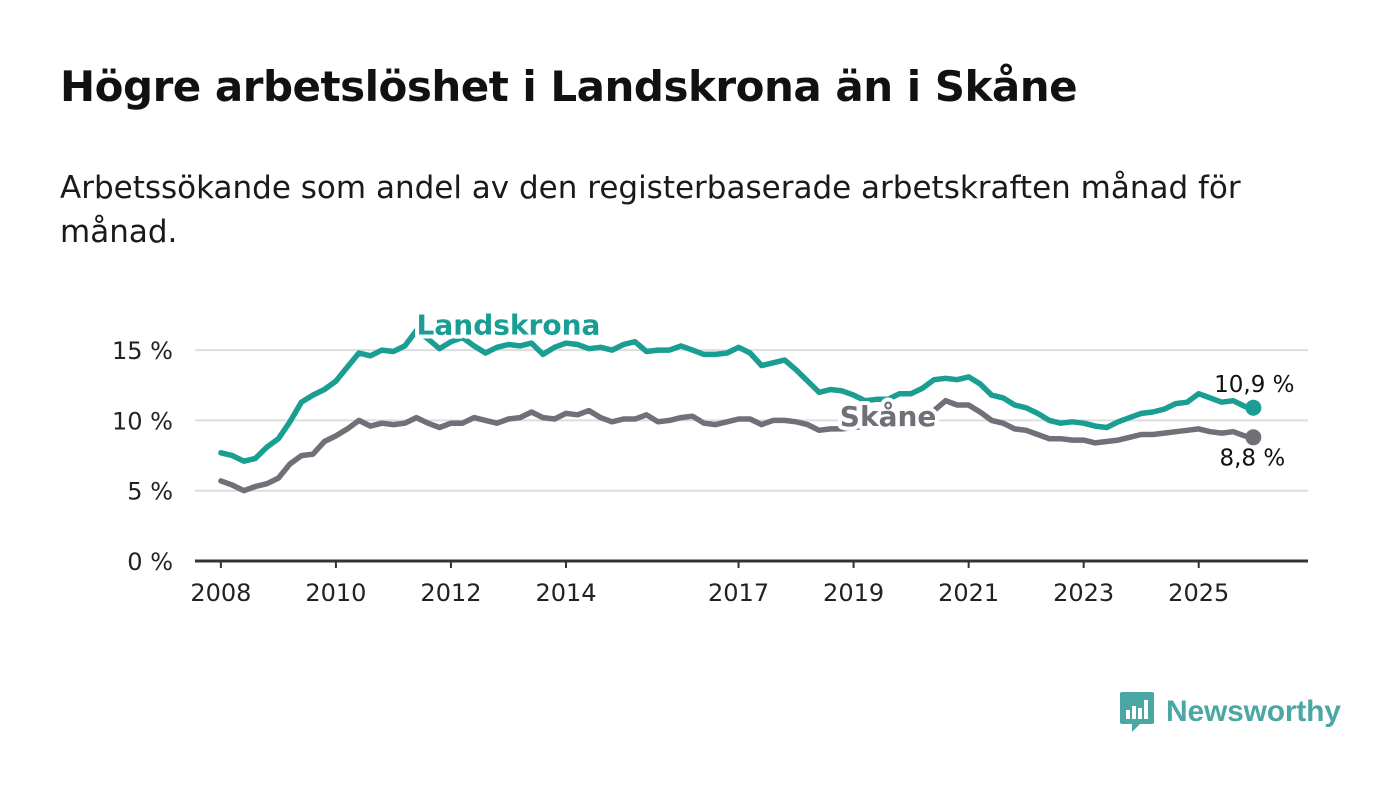  What do you see at coordinates (150, 492) in the screenshot?
I see `y-tick-label: 5 %` at bounding box center [150, 492].